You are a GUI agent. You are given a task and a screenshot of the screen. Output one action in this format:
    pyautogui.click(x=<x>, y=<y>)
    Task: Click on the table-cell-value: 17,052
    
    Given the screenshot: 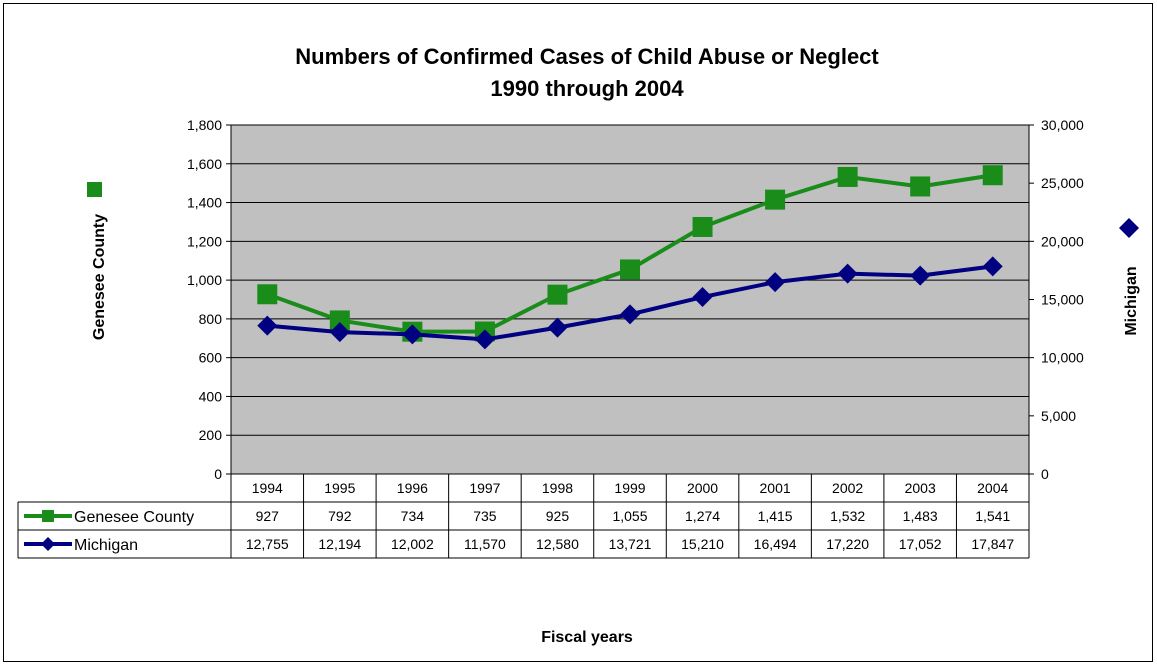 What is the action you would take?
    pyautogui.click(x=920, y=544)
    